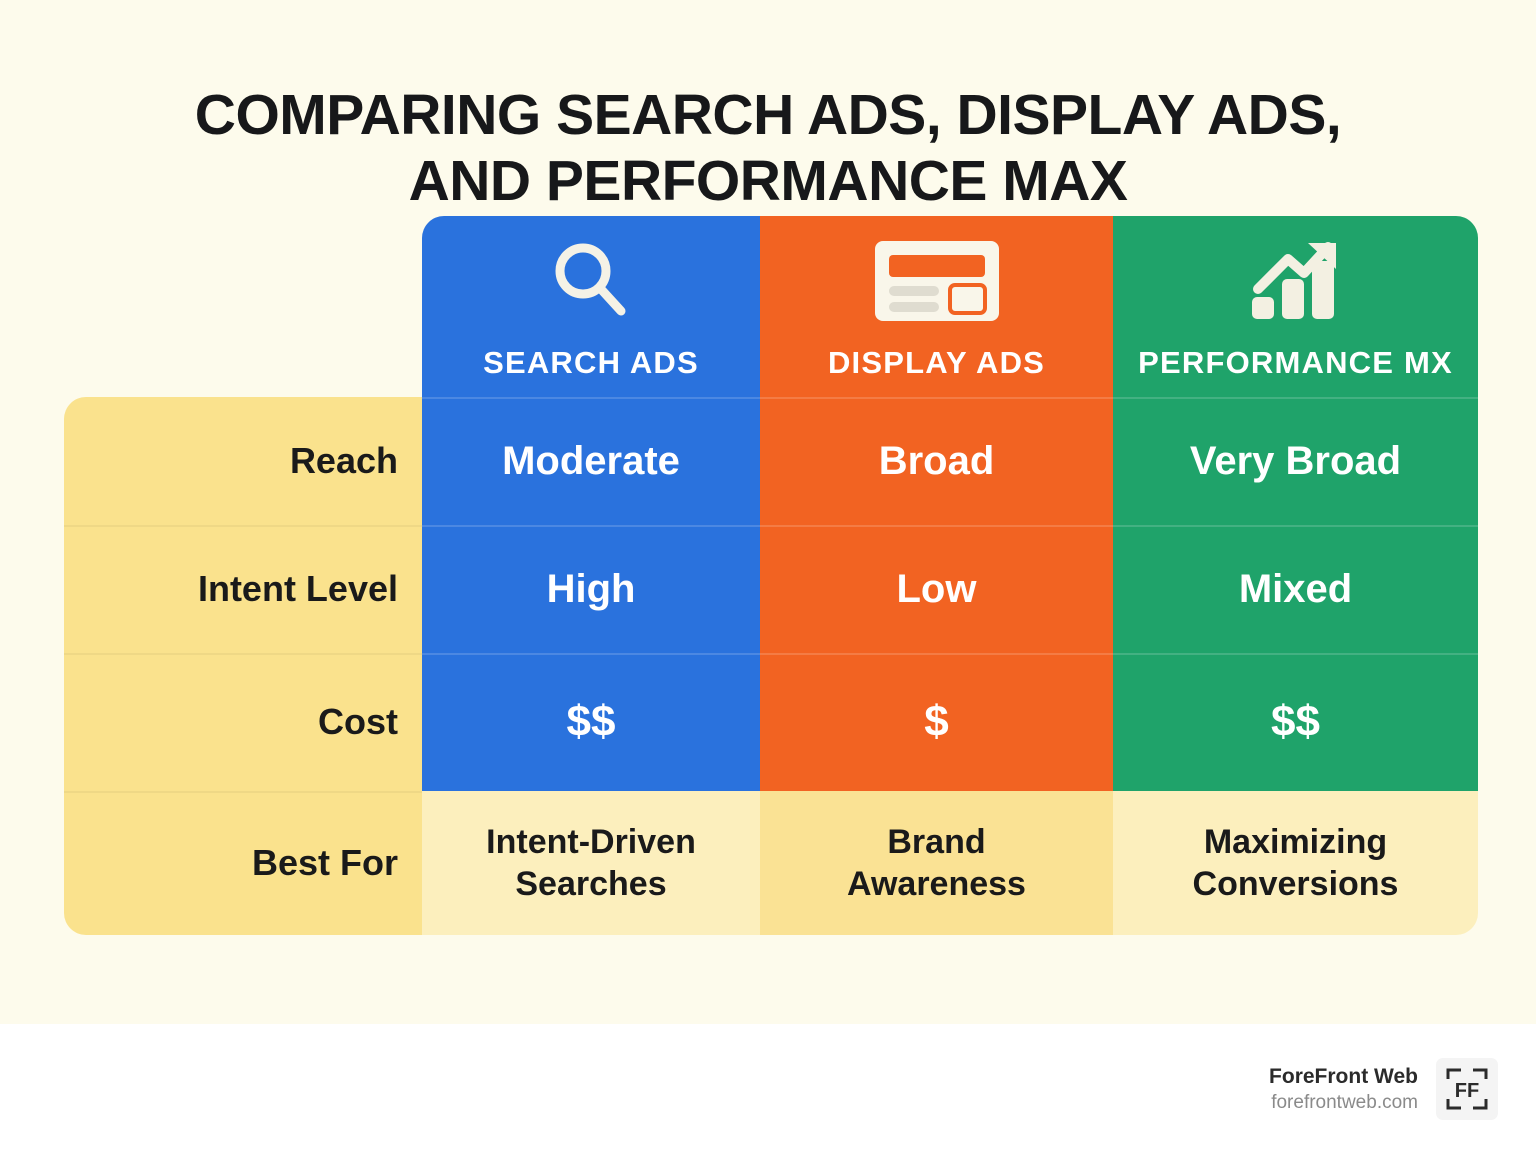 Image resolution: width=1536 pixels, height=1154 pixels. What do you see at coordinates (243, 306) in the screenshot?
I see `table-corner-cell` at bounding box center [243, 306].